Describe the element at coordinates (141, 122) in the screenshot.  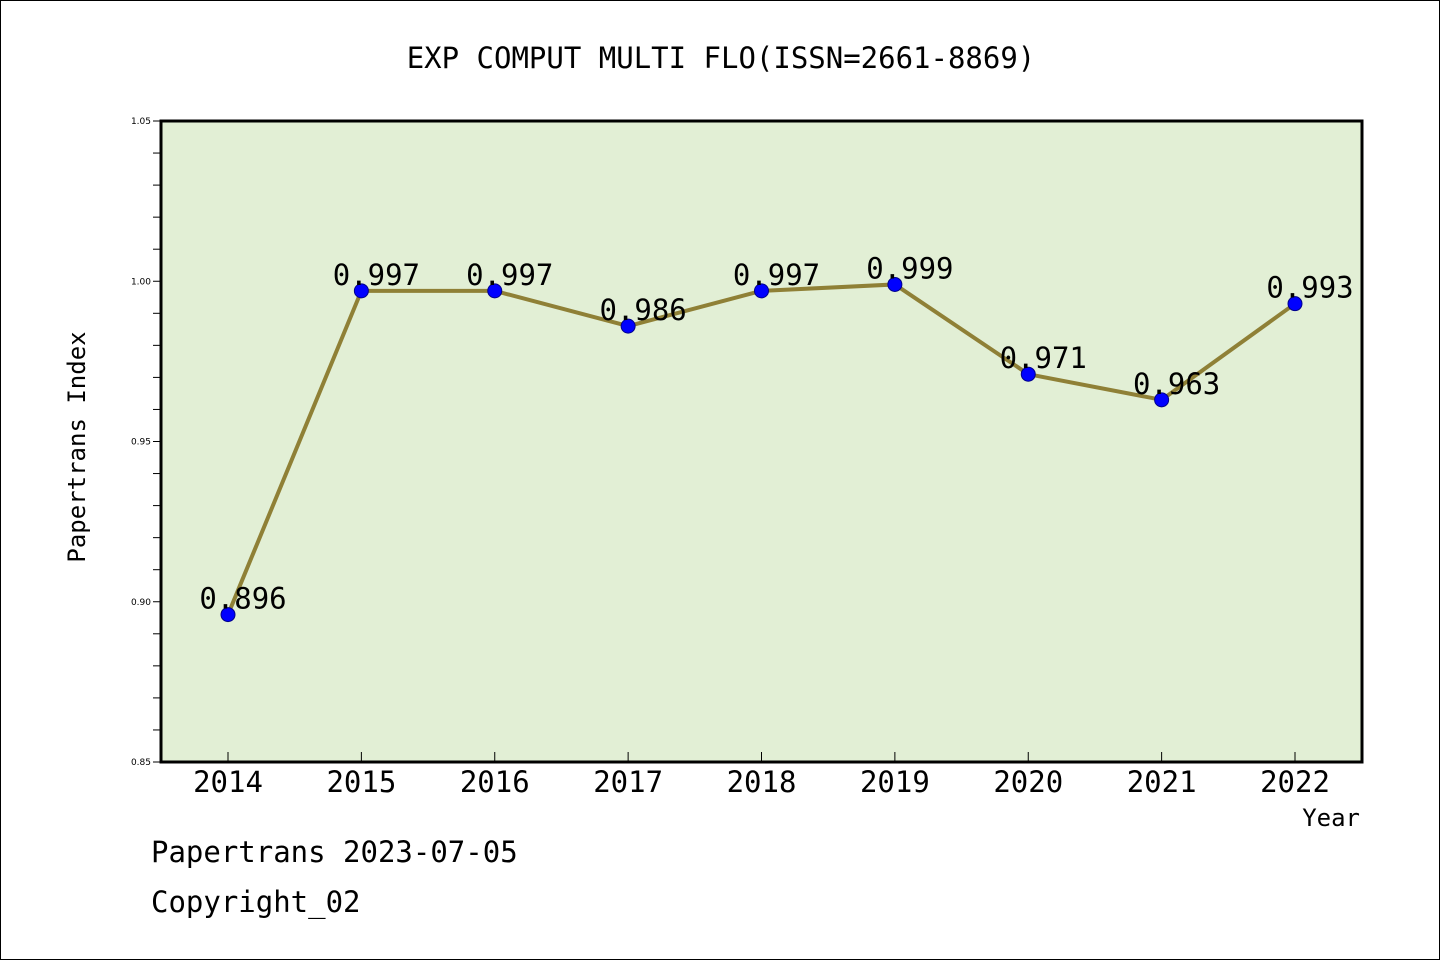
I see `y-tick-label: 1.05` at that location.